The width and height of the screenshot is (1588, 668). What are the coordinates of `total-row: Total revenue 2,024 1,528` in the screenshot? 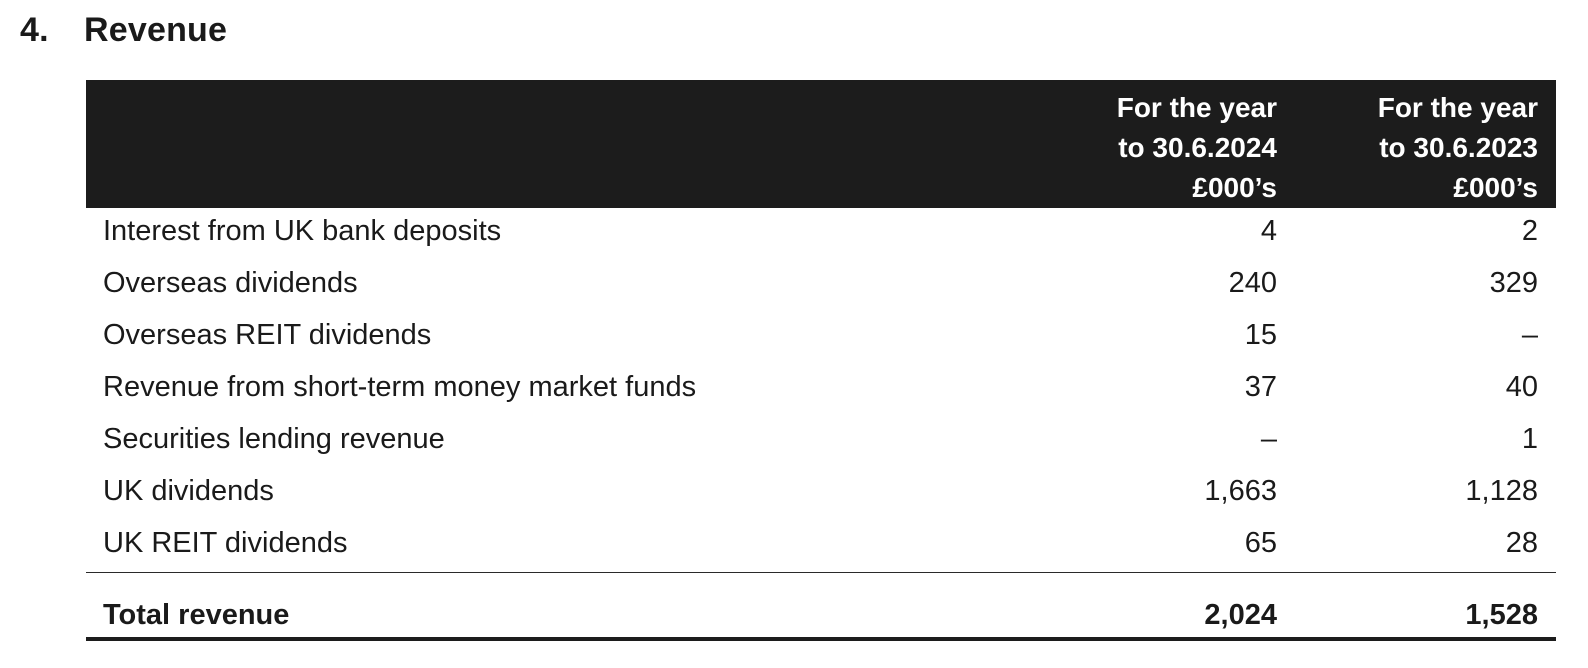 It's located at (821, 605).